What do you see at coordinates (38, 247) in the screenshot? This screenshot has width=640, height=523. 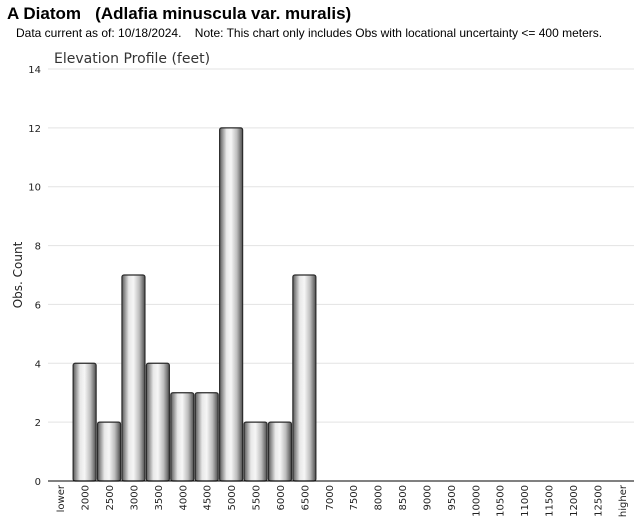 I see `y-tick-label: 8` at bounding box center [38, 247].